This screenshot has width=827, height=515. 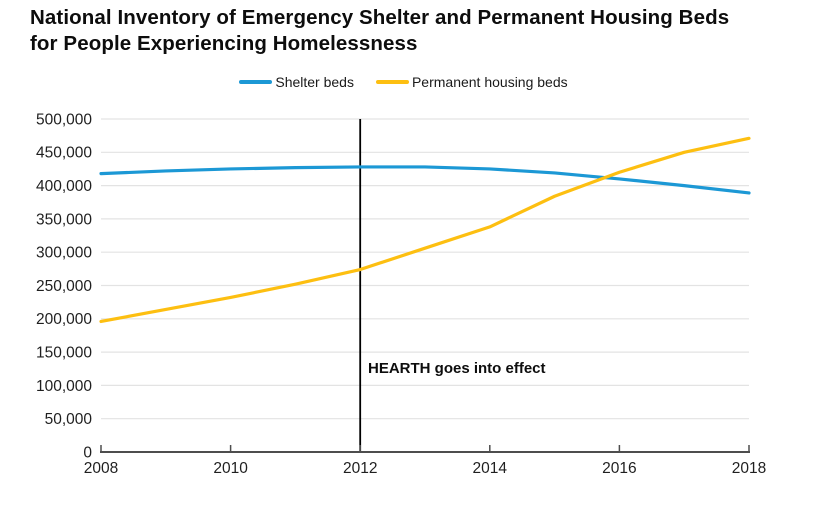 What do you see at coordinates (489, 82) in the screenshot?
I see `legend-label-permanent-housing-beds: Permanent housing beds` at bounding box center [489, 82].